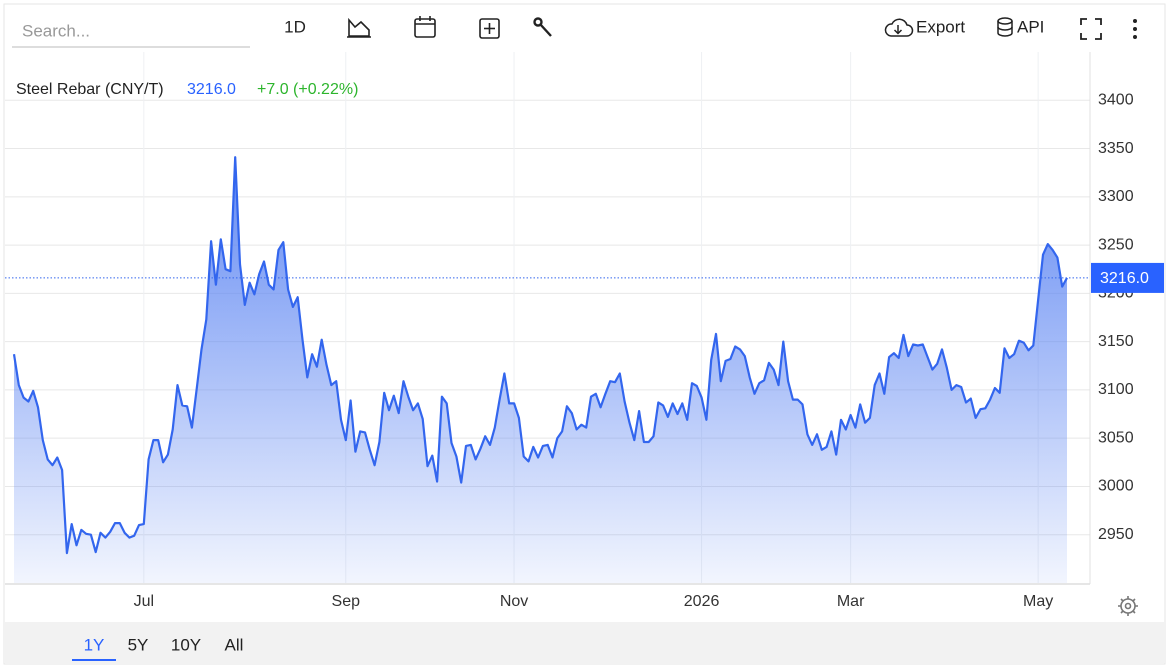 Image resolution: width=1169 pixels, height=668 pixels. What do you see at coordinates (186, 644) in the screenshot?
I see `range-button: 10Y` at bounding box center [186, 644].